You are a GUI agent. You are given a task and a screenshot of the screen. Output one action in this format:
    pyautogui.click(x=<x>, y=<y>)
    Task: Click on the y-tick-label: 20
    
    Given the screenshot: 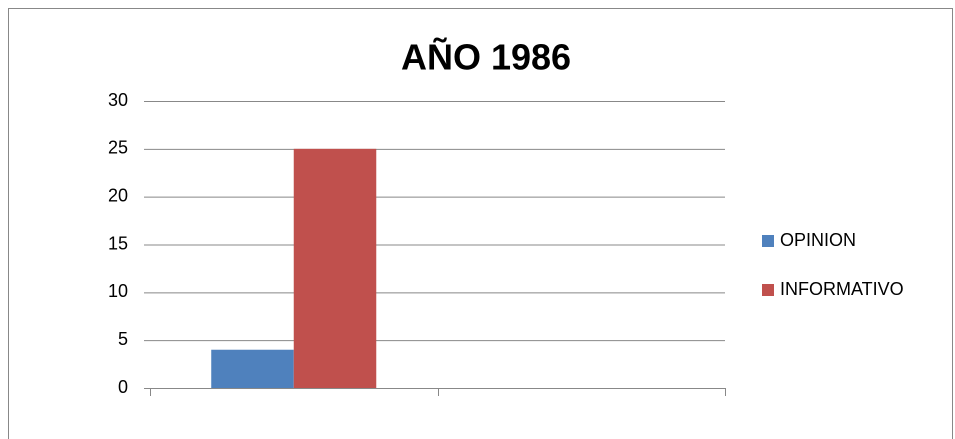 What is the action you would take?
    pyautogui.click(x=118, y=195)
    